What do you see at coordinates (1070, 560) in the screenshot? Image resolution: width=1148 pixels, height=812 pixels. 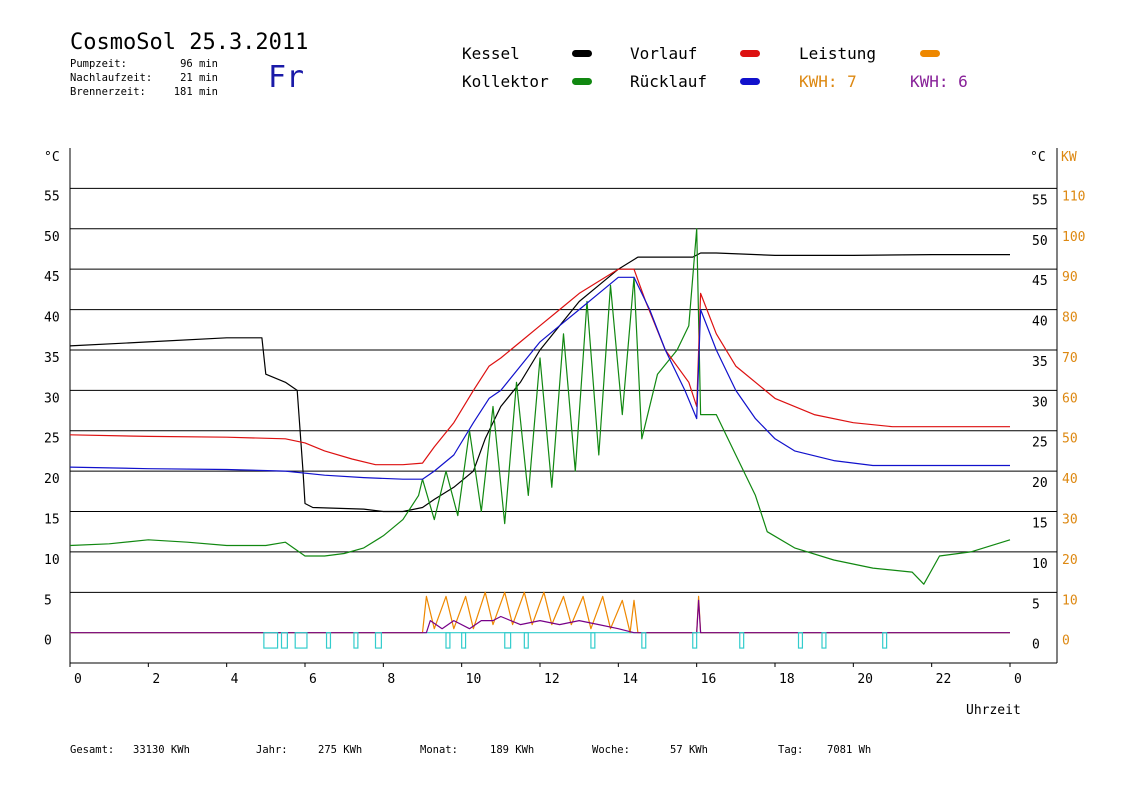 I see `y2-tick-20: 20` at bounding box center [1070, 560].